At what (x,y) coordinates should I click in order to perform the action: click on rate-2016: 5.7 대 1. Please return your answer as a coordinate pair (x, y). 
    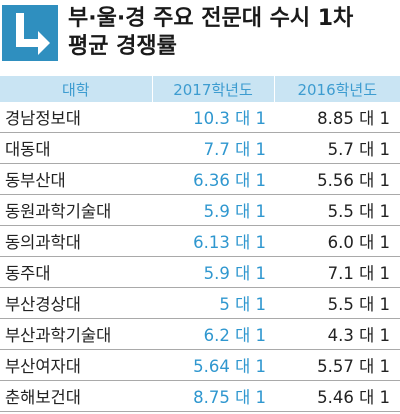
    Looking at the image, I should click on (337, 148).